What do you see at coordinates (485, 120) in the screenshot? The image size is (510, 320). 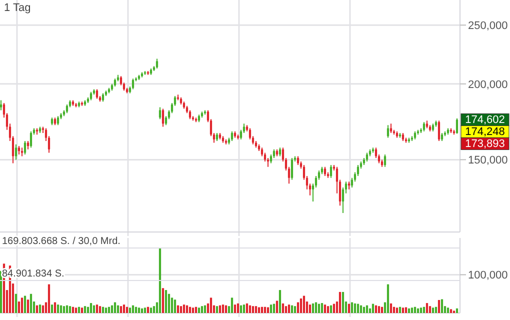 I see `text: 174,602` at bounding box center [485, 120].